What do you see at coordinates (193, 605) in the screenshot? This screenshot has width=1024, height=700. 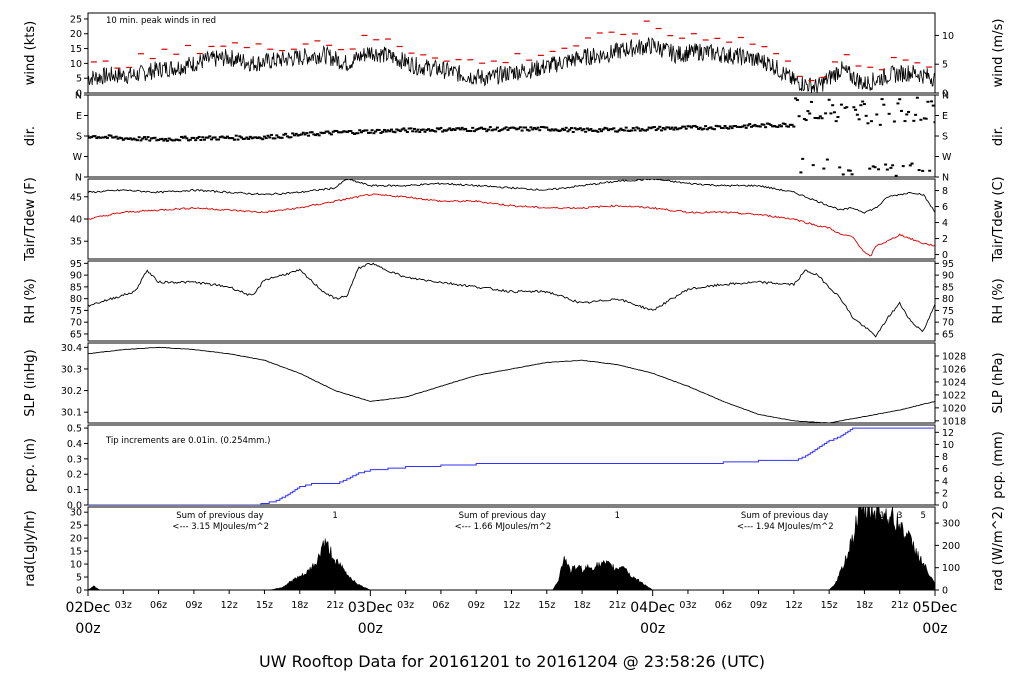 I see `hour-tick-label: 09z` at bounding box center [193, 605].